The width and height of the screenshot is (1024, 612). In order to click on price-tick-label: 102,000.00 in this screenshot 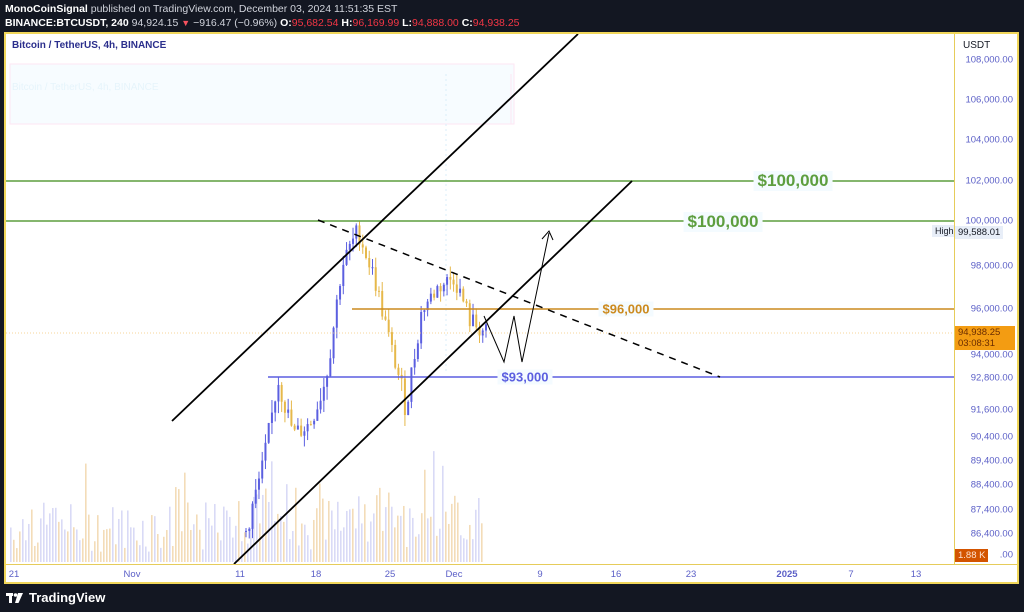, I will do `click(989, 181)`.